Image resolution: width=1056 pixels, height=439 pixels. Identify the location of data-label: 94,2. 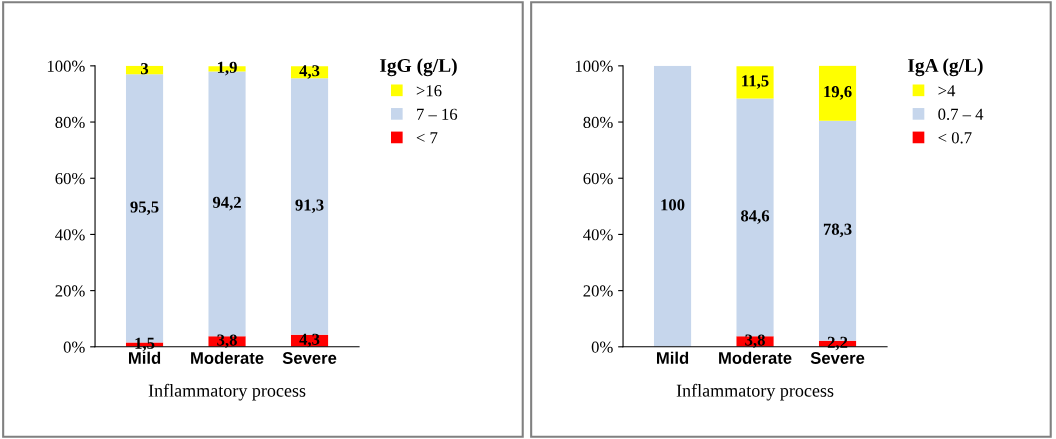
(226, 203).